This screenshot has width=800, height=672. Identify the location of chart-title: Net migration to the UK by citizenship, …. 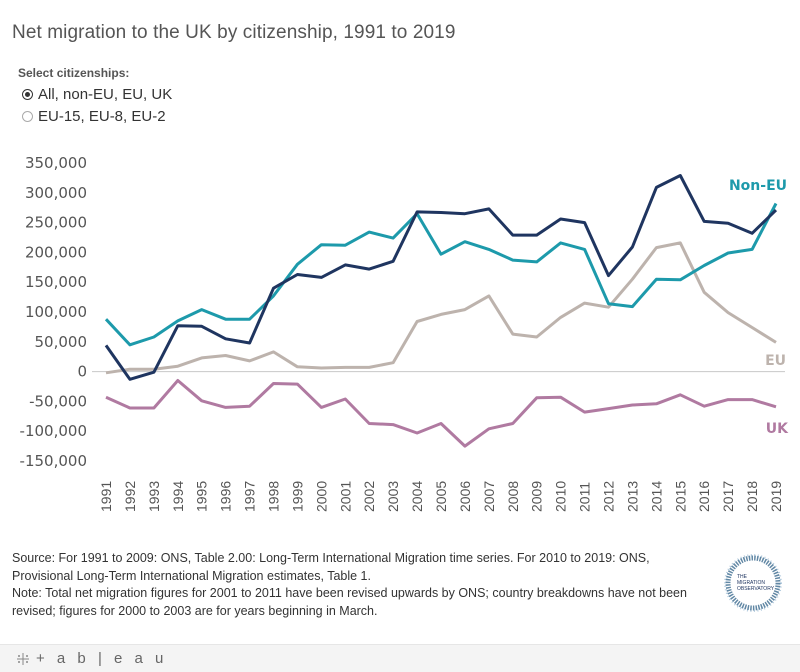
(234, 32).